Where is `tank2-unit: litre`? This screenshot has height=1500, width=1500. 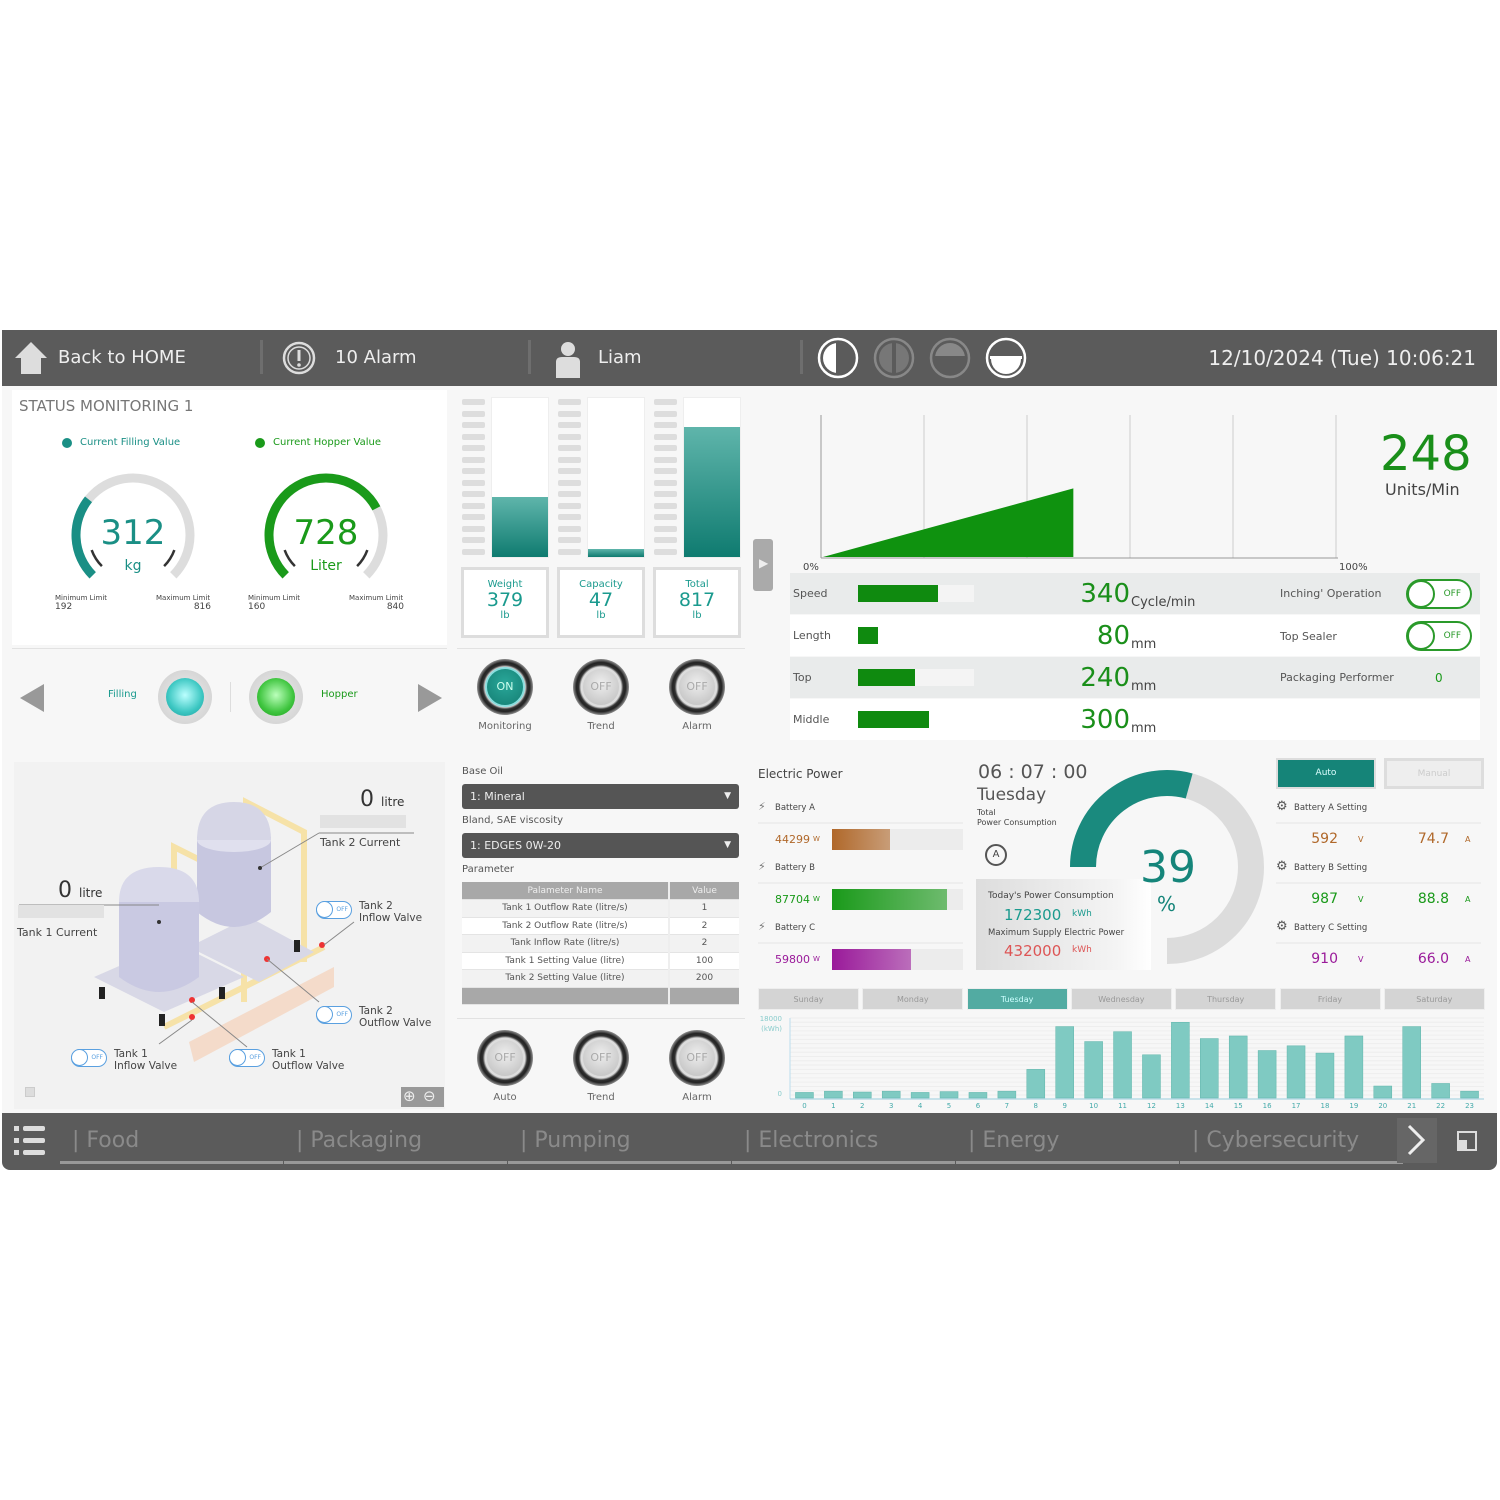 tank2-unit: litre is located at coordinates (393, 802).